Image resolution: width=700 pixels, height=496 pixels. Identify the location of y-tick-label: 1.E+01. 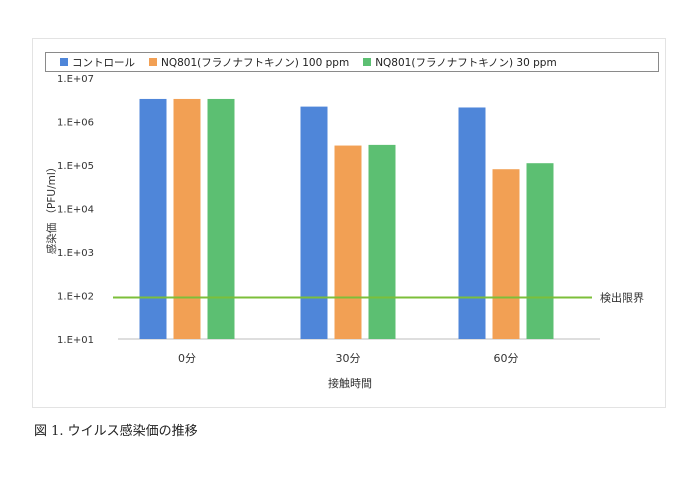
(75, 340).